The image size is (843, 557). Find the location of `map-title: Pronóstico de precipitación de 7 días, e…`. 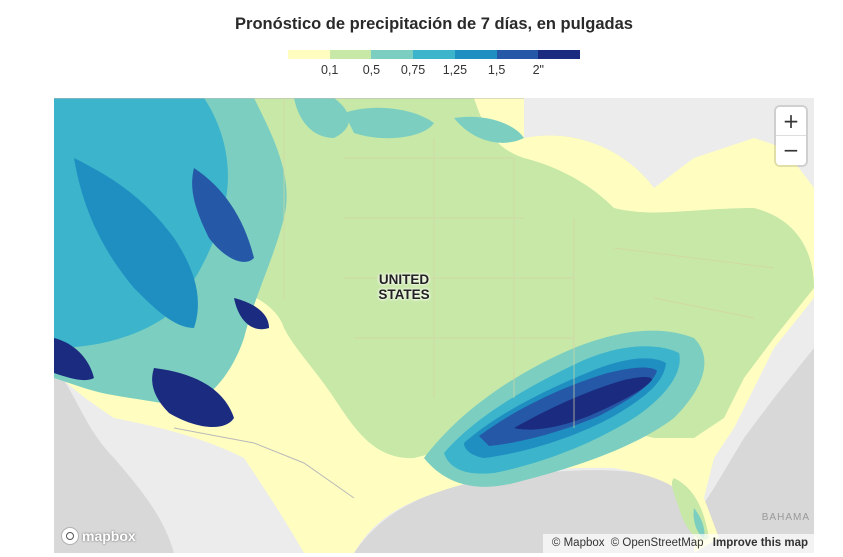

map-title: Pronóstico de precipitación de 7 días, e… is located at coordinates (434, 24).